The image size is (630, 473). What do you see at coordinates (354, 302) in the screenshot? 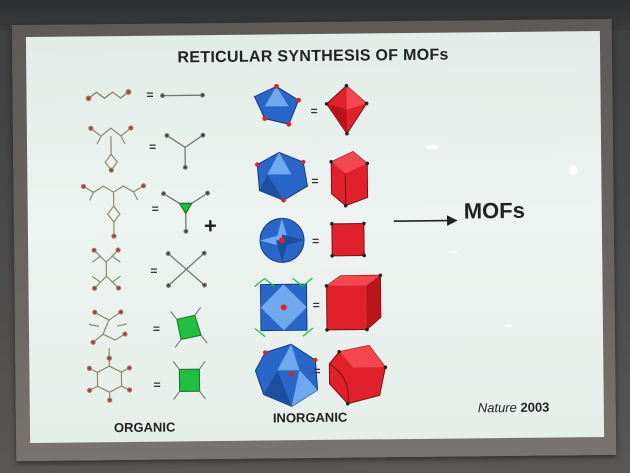
I see `polyhedron-cube` at bounding box center [354, 302].